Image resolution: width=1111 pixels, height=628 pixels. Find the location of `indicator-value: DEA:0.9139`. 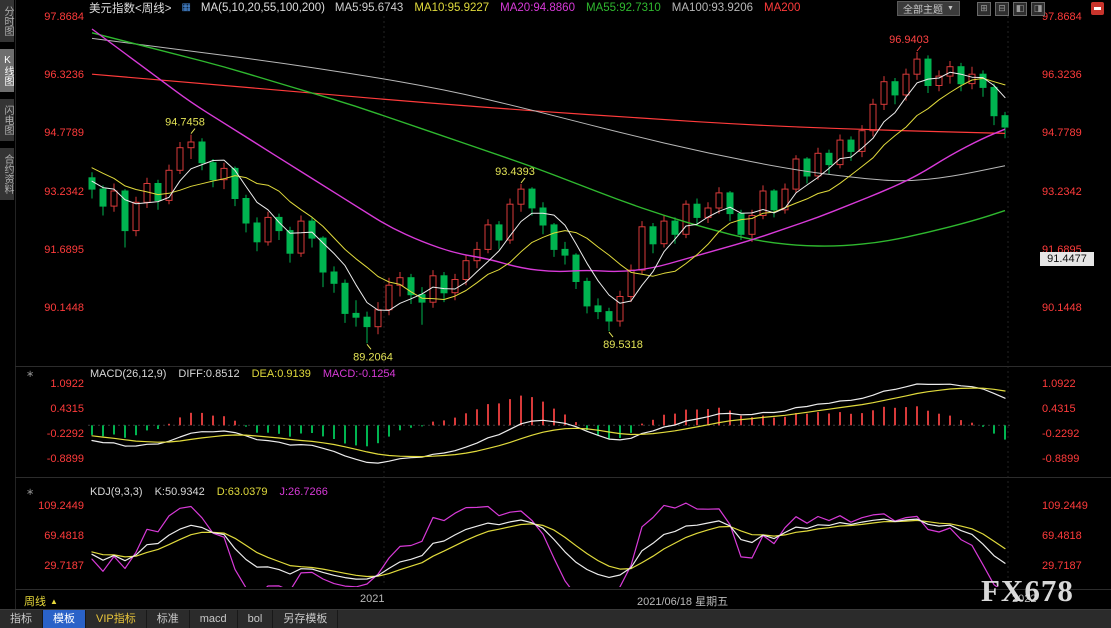

indicator-value: DEA:0.9139 is located at coordinates (281, 374).